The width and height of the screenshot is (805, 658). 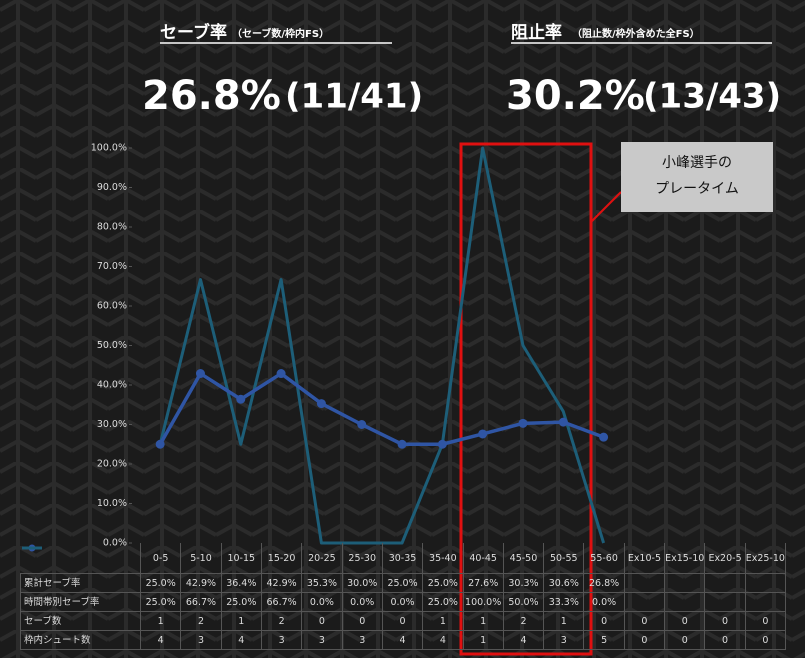 What do you see at coordinates (241, 558) in the screenshot?
I see `x-tick-label: 10-15` at bounding box center [241, 558].